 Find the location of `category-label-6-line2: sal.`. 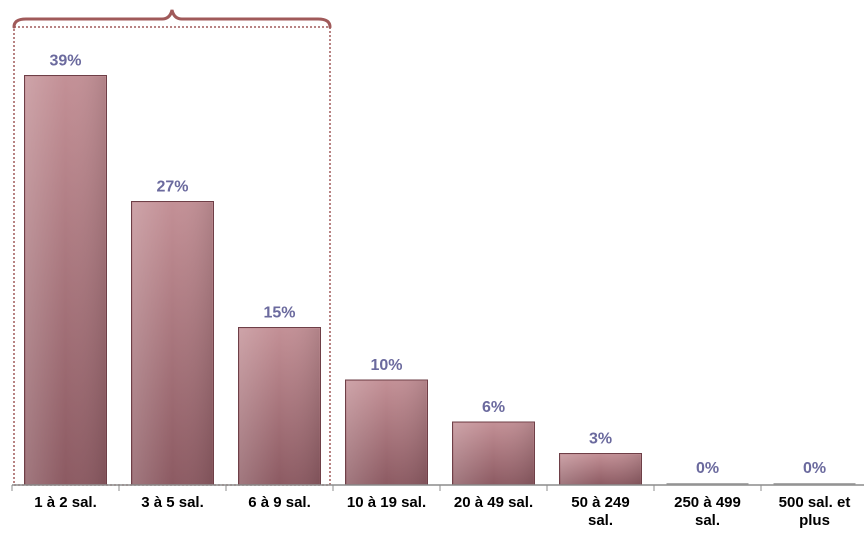

category-label-6-line2: sal. is located at coordinates (707, 520).